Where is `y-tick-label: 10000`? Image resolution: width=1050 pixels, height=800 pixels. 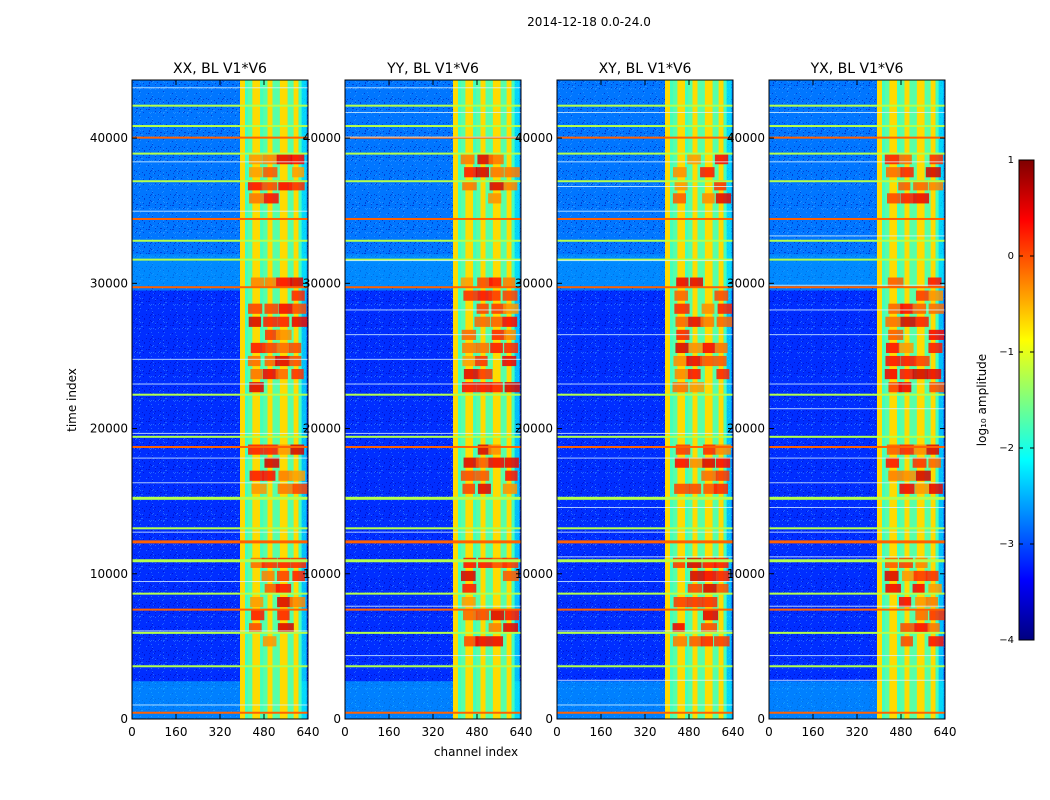
y-tick-label: 10000 is located at coordinates (322, 574).